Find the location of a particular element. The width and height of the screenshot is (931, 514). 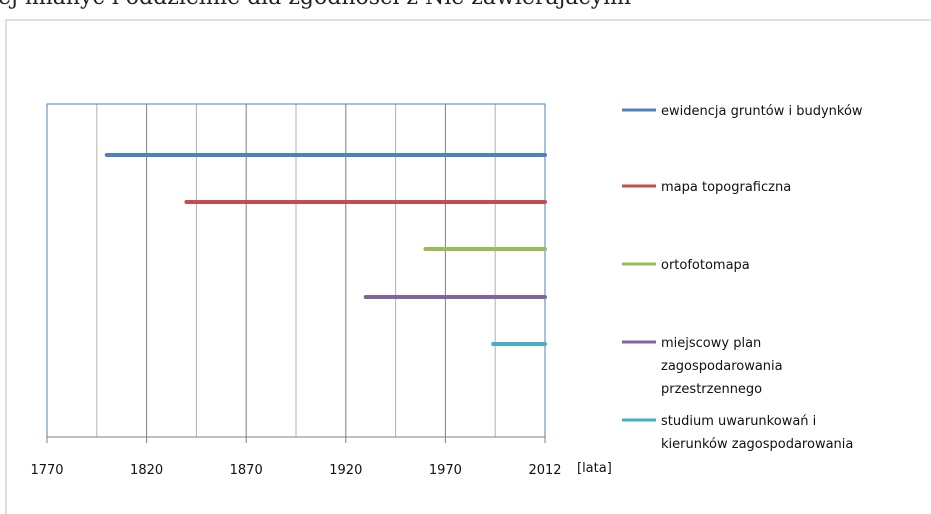

legend-label: przestrzennego is located at coordinates (711, 389).